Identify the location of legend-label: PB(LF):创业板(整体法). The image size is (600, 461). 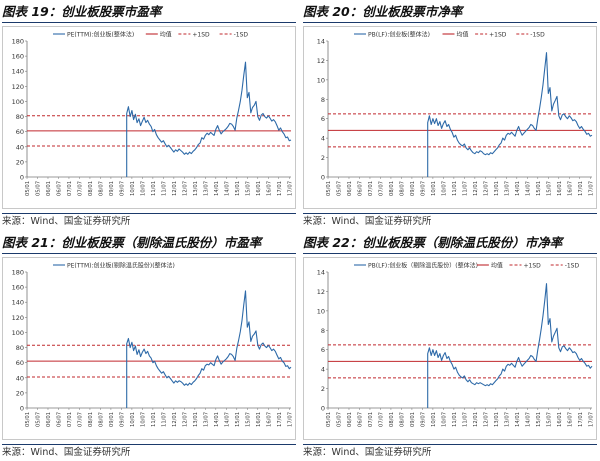
(399, 34).